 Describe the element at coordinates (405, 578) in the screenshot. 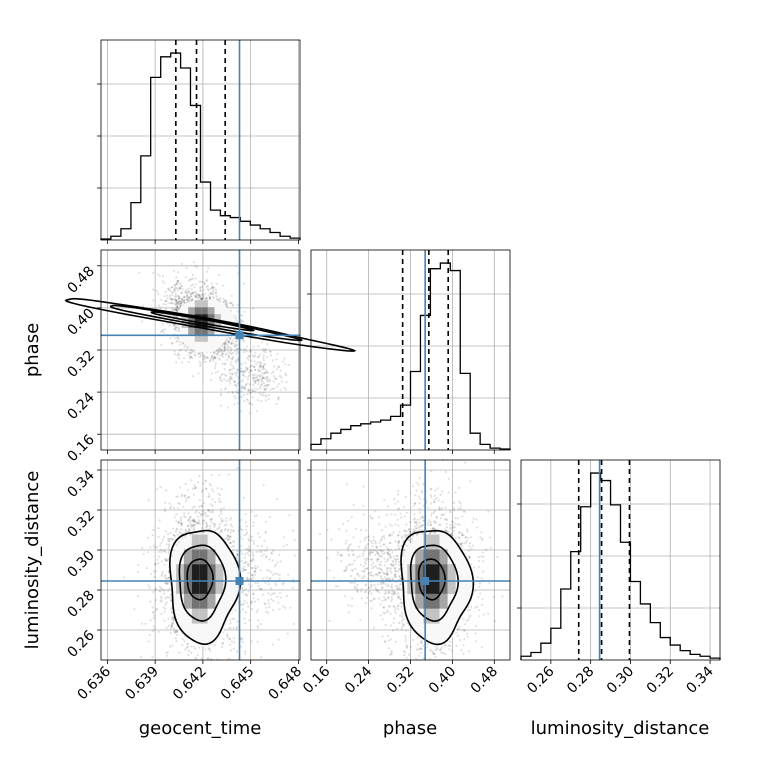

I see `panel-2d-phase-vs-luminosity-distance: 0.16 0.24 0.32 0.40 0.48` at that location.